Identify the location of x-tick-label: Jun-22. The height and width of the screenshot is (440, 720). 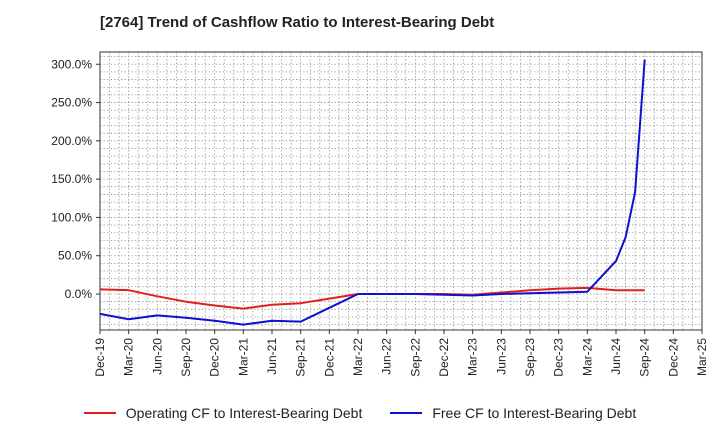
(387, 356).